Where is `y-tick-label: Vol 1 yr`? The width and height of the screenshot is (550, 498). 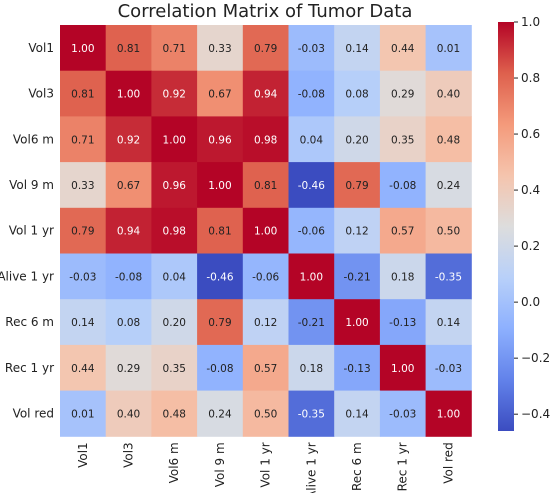 y-tick-label: Vol 1 yr is located at coordinates (31, 231).